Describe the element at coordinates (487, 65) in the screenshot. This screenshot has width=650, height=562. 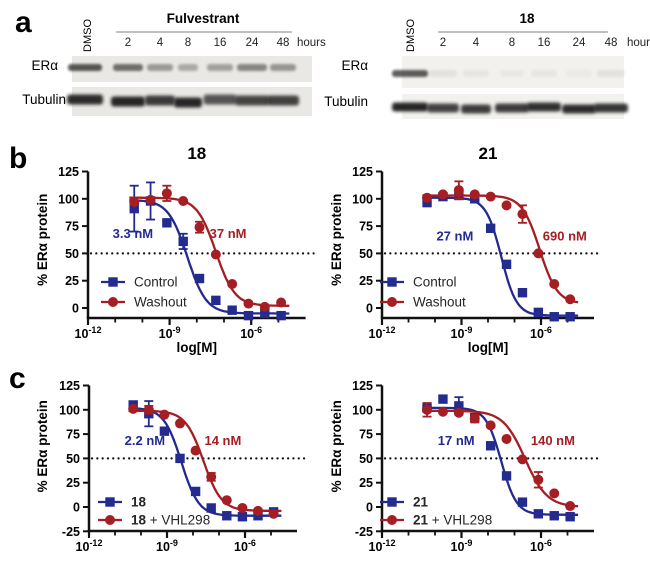
I see `compound-18-blot: 18DMSO248162448hoursERαTubulin` at that location.